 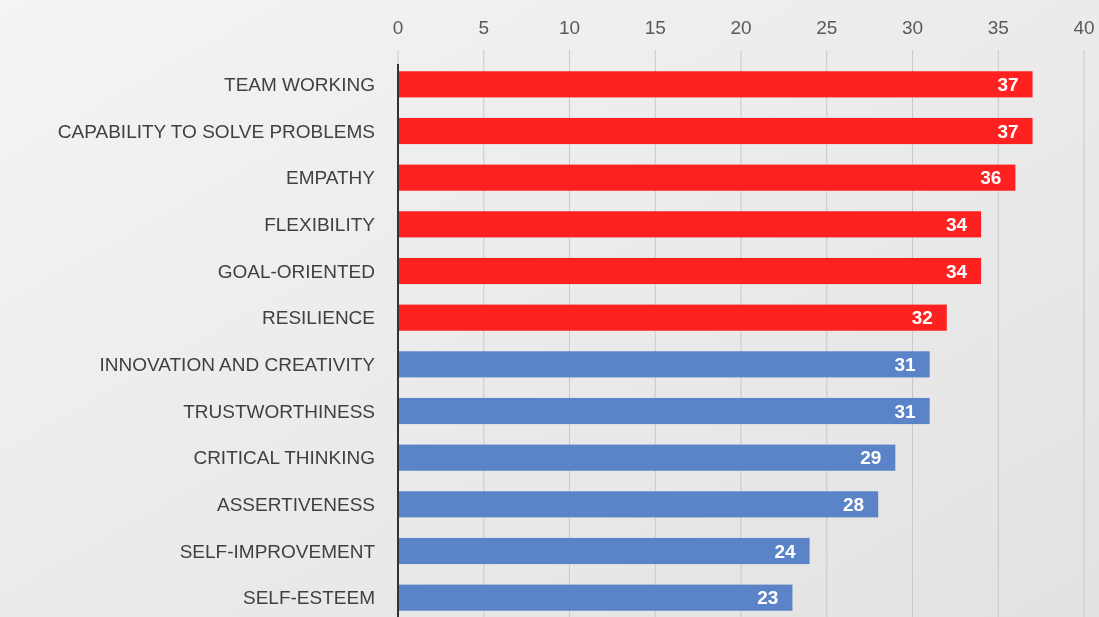 What do you see at coordinates (871, 458) in the screenshot?
I see `data-label: 29` at bounding box center [871, 458].